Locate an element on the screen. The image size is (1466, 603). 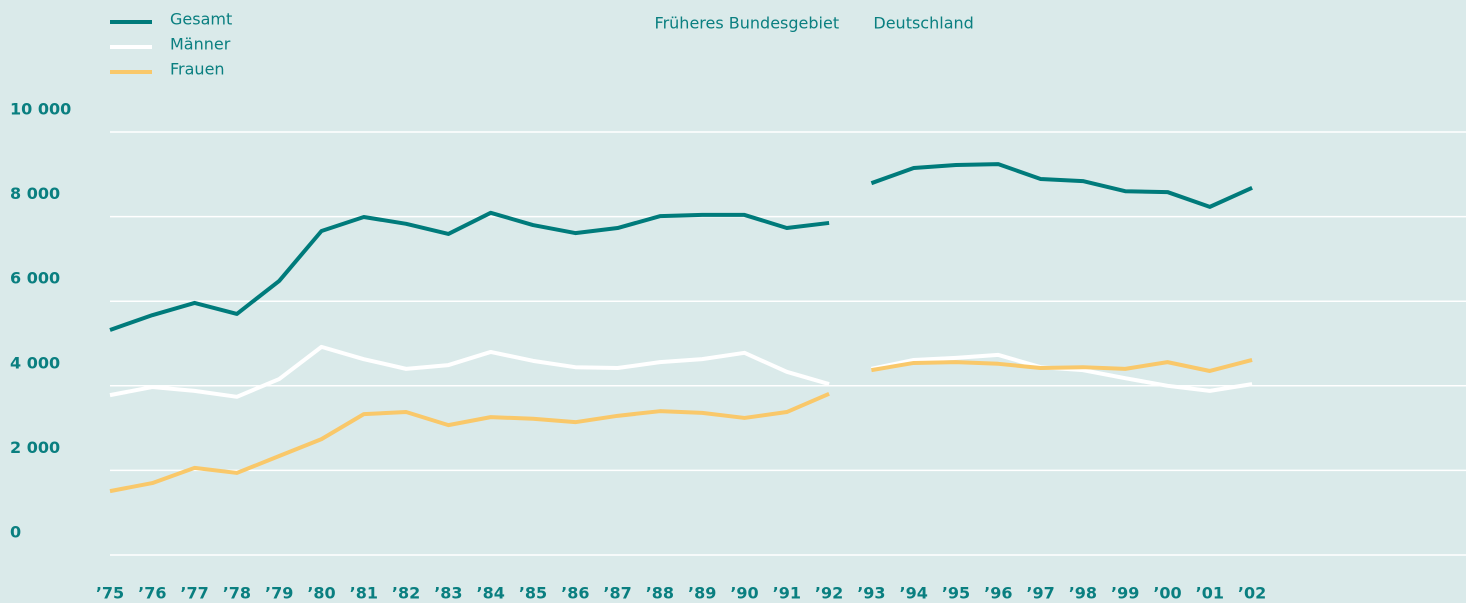
legend-label: Gesamt is located at coordinates (201, 19).